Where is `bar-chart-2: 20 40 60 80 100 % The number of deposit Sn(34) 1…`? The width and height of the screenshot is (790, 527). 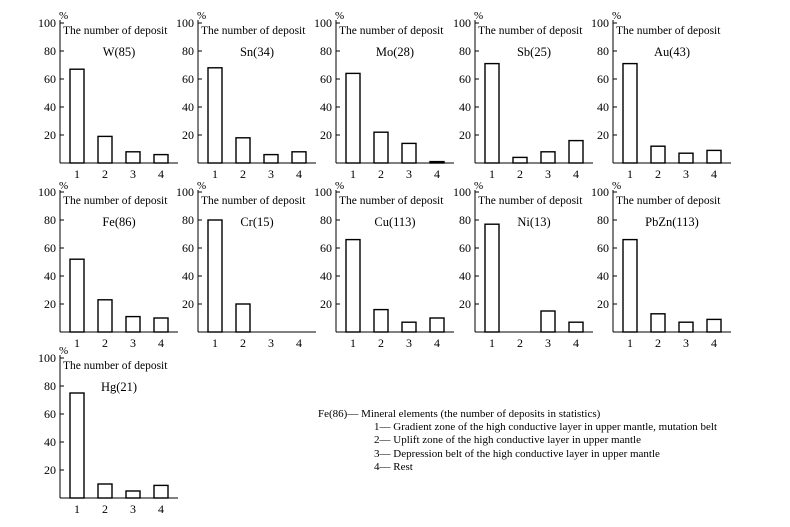 bar-chart-2: 20 40 60 80 100 % The number of deposit Sn(34) 1… is located at coordinates (246, 95).